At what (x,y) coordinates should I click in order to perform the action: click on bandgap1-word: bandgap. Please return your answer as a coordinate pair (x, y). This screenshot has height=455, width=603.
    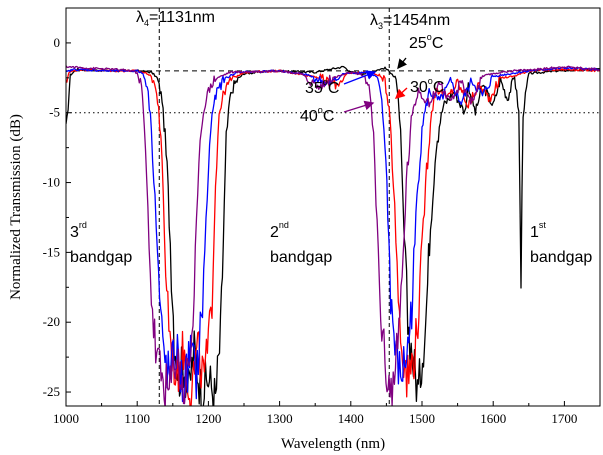
    Looking at the image, I should click on (561, 257).